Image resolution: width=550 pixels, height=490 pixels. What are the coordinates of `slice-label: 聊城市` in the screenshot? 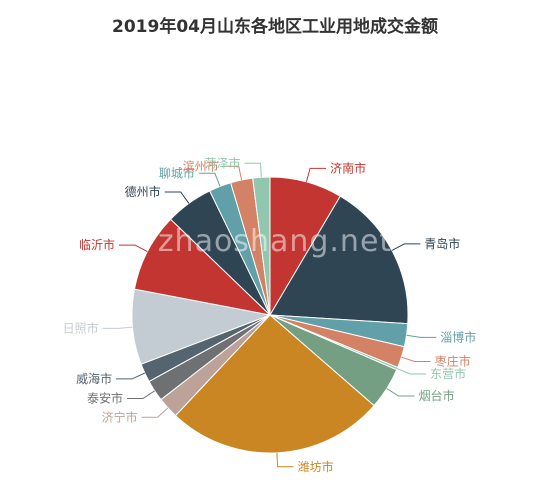 It's located at (177, 172).